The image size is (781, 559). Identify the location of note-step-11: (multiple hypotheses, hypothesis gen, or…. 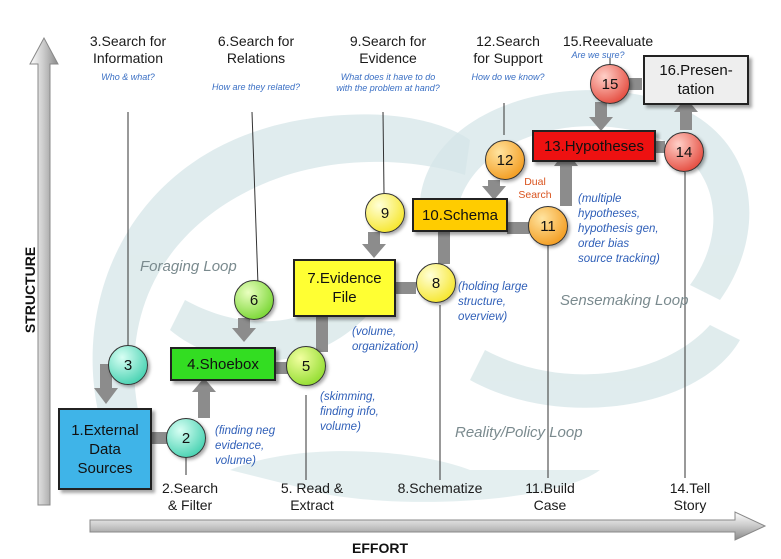
(619, 229).